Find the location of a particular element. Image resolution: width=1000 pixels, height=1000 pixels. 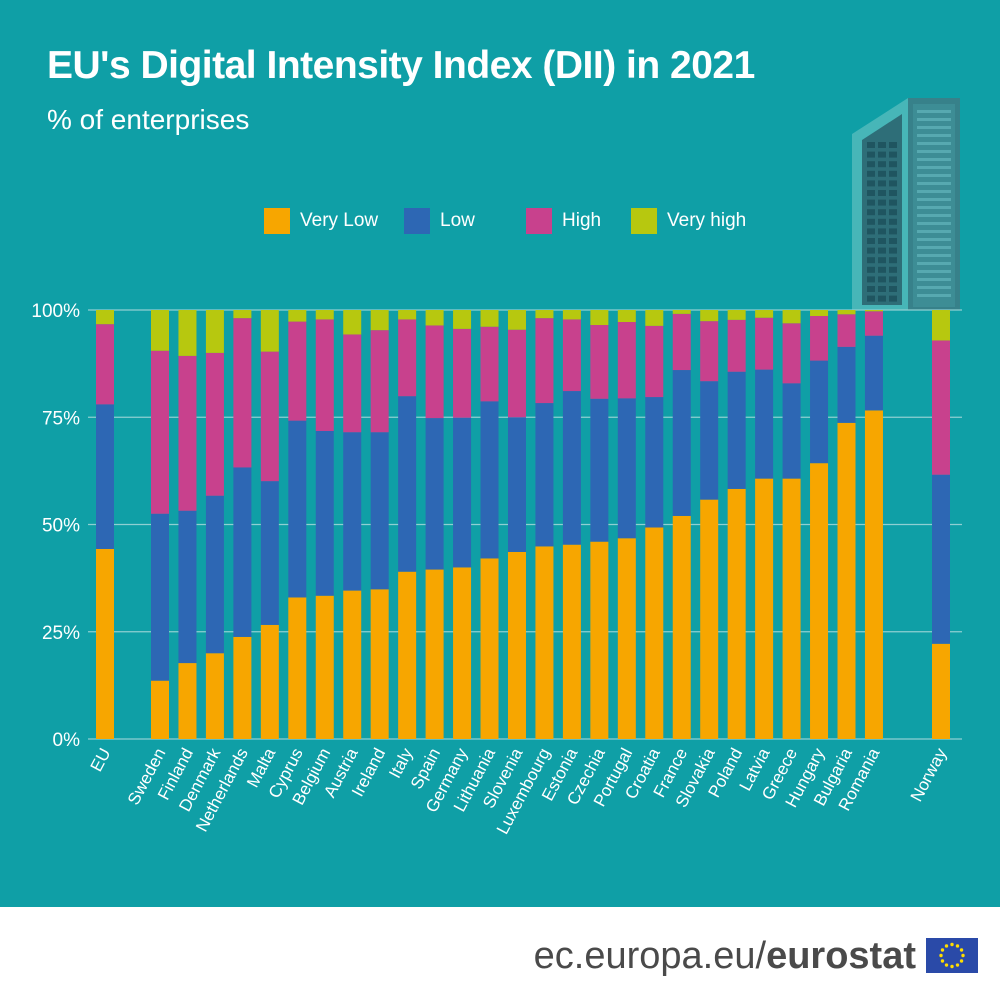

footer-source: ec.europa.eu/eurostat is located at coordinates (725, 956).